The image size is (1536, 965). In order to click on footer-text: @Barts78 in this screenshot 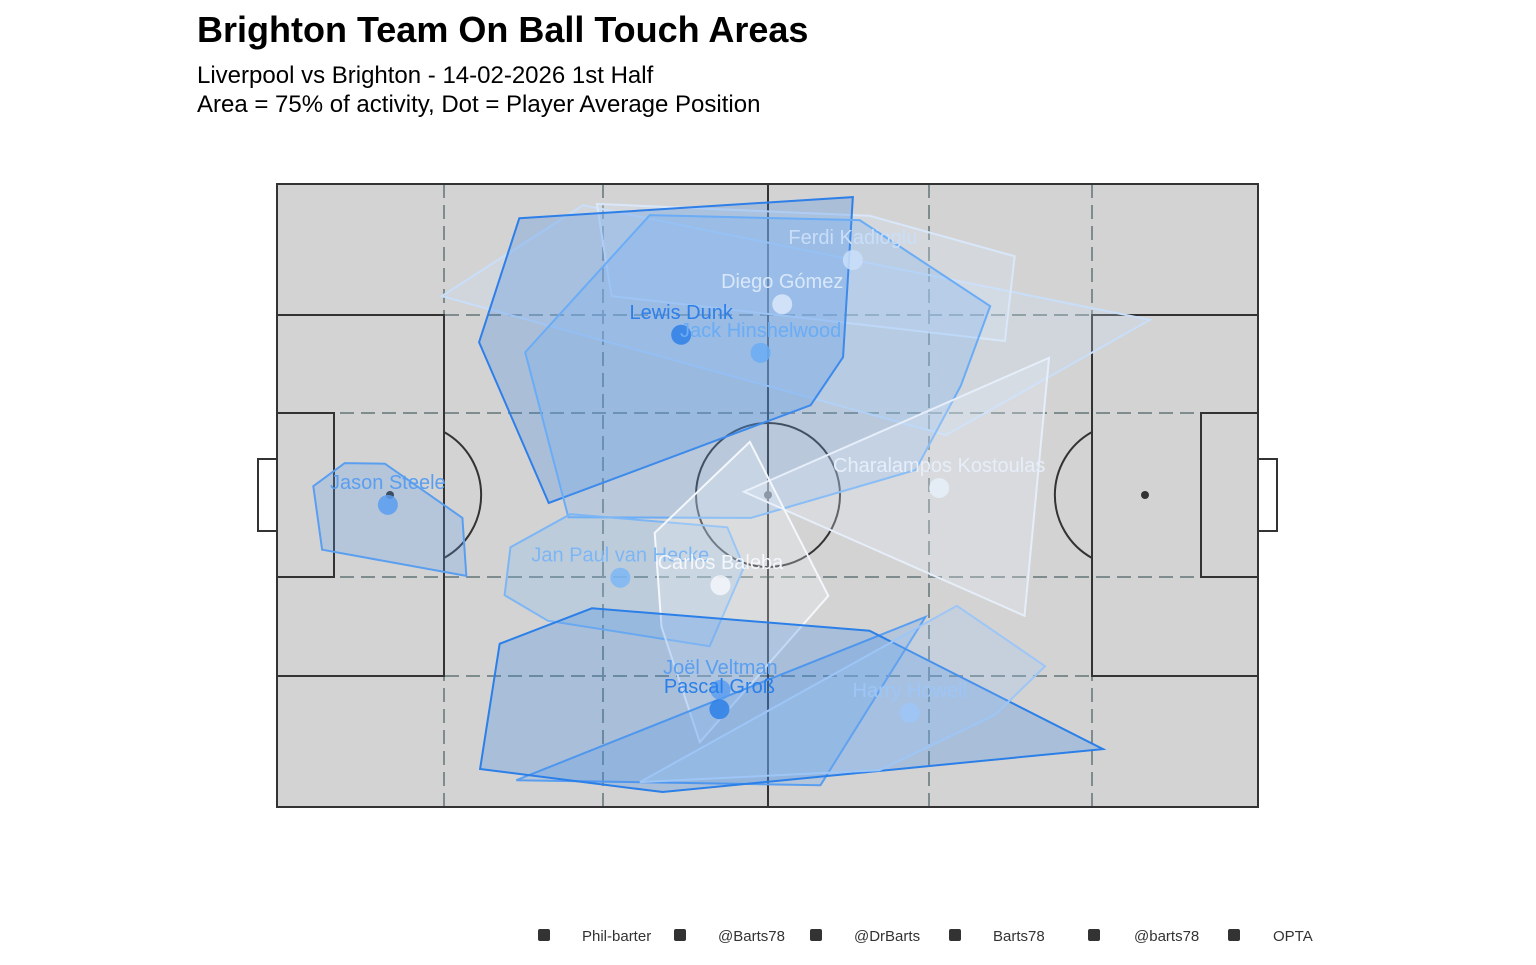, I will do `click(751, 936)`.